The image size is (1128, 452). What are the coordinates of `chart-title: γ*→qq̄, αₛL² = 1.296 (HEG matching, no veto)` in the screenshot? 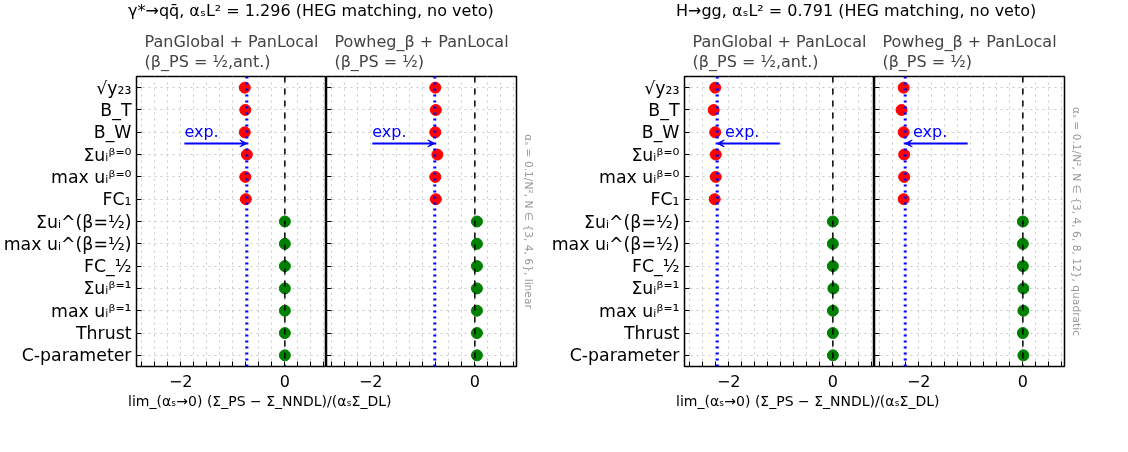 It's located at (310, 11).